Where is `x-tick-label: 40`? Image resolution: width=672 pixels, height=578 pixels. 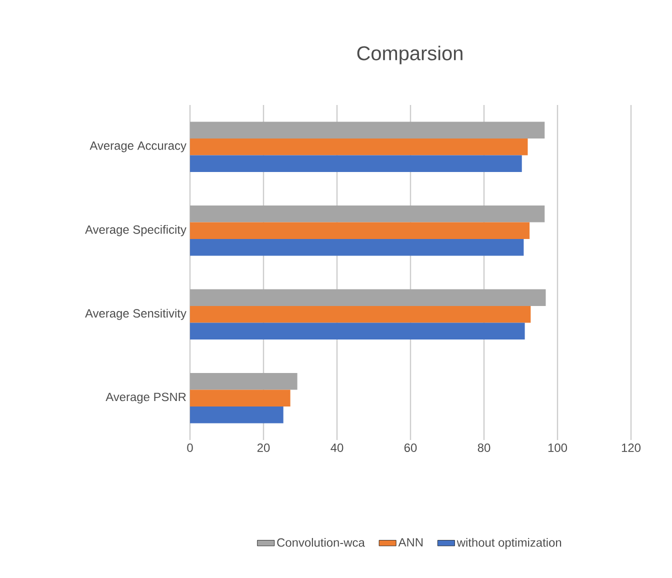
x-tick-label: 40 is located at coordinates (337, 448).